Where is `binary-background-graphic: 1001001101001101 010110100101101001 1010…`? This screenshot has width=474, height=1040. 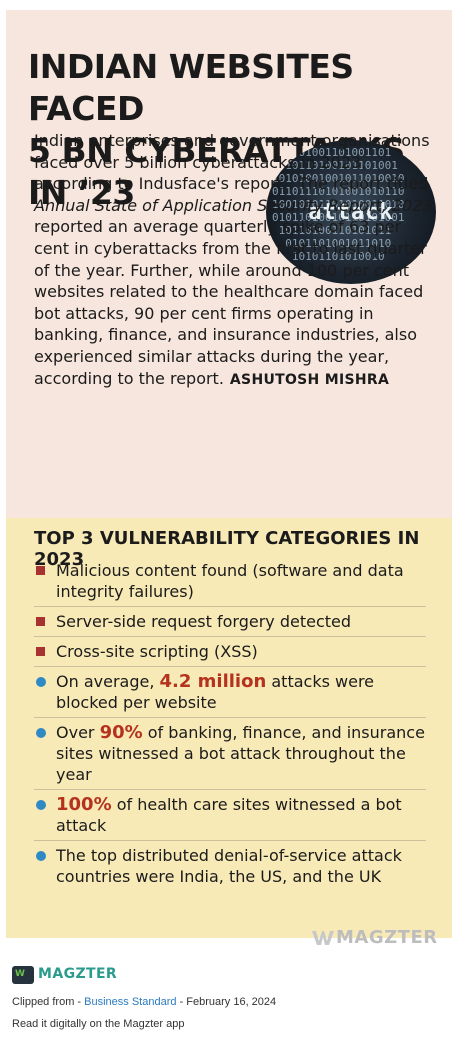 binary-background-graphic: 1001001101001101 010110100101101001 1010… is located at coordinates (338, 204).